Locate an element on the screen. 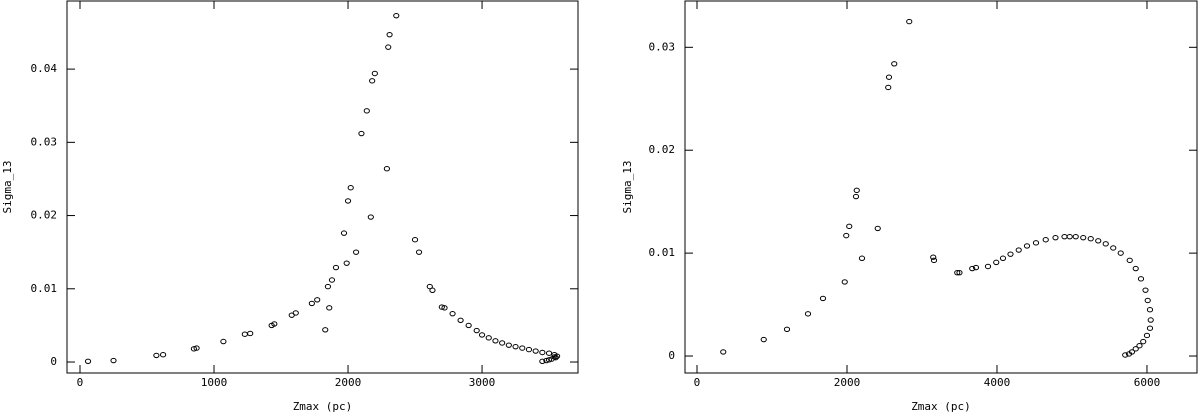 The width and height of the screenshot is (1200, 415). x-tick-label: 1000 is located at coordinates (214, 382).